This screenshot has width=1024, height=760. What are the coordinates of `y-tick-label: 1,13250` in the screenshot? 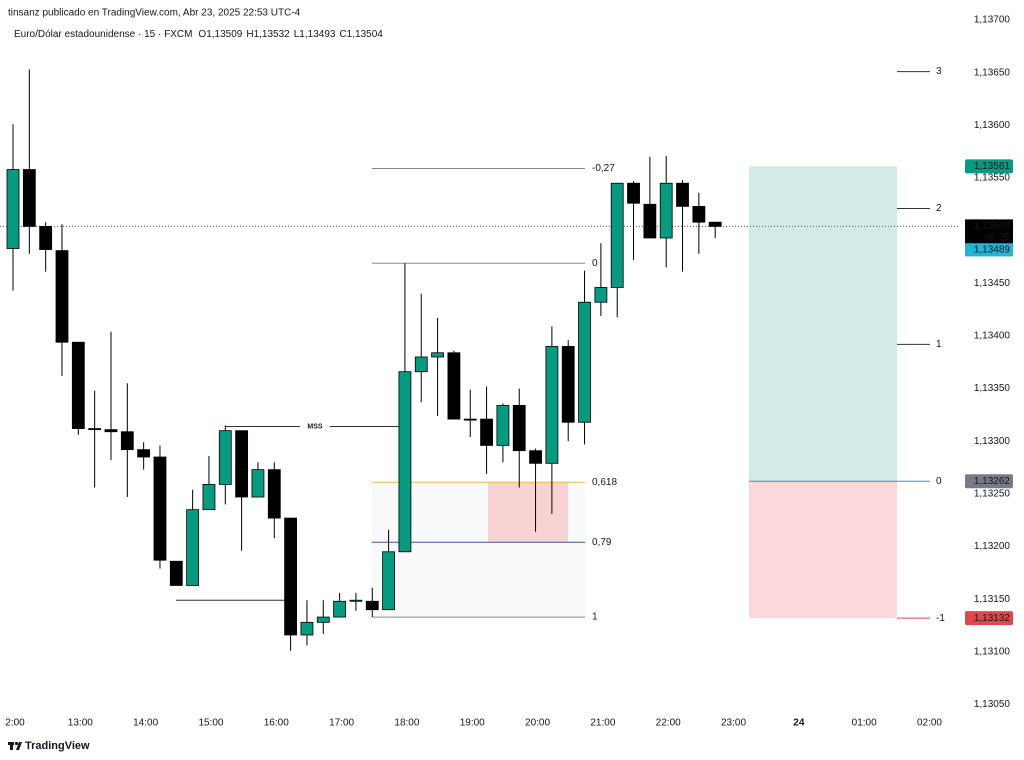 It's located at (992, 494).